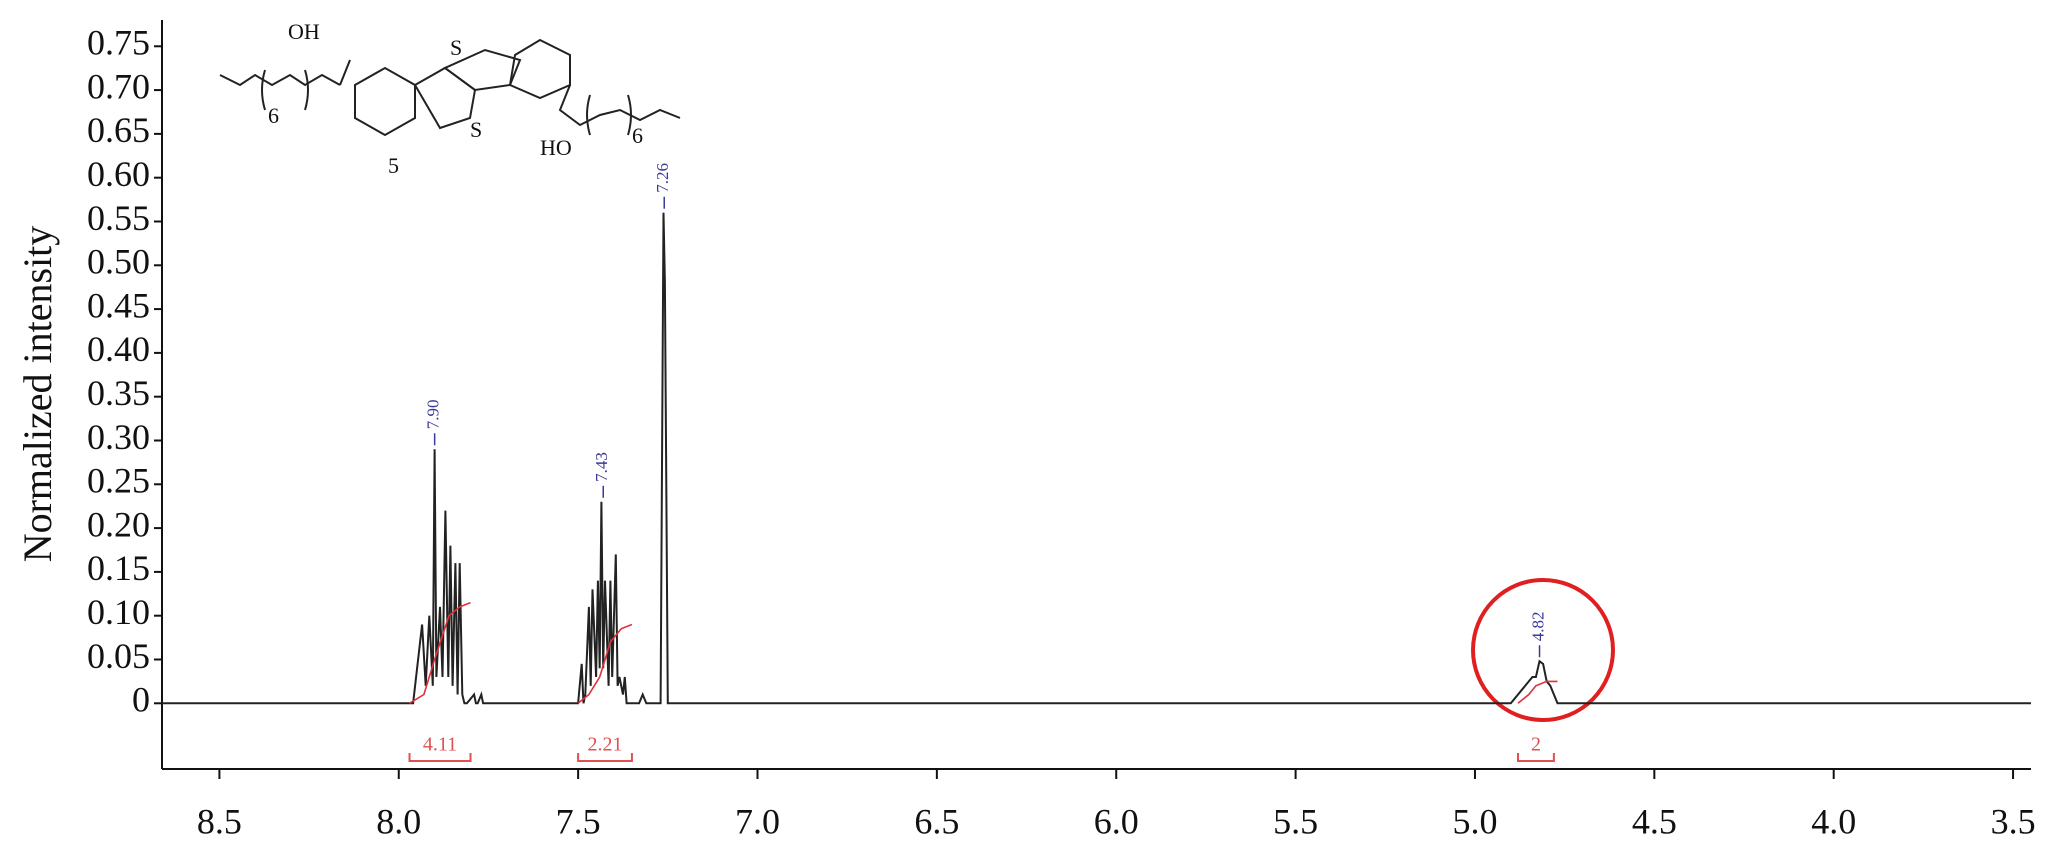  Describe the element at coordinates (1537, 626) in the screenshot. I see `peak-label: 4.82` at that location.